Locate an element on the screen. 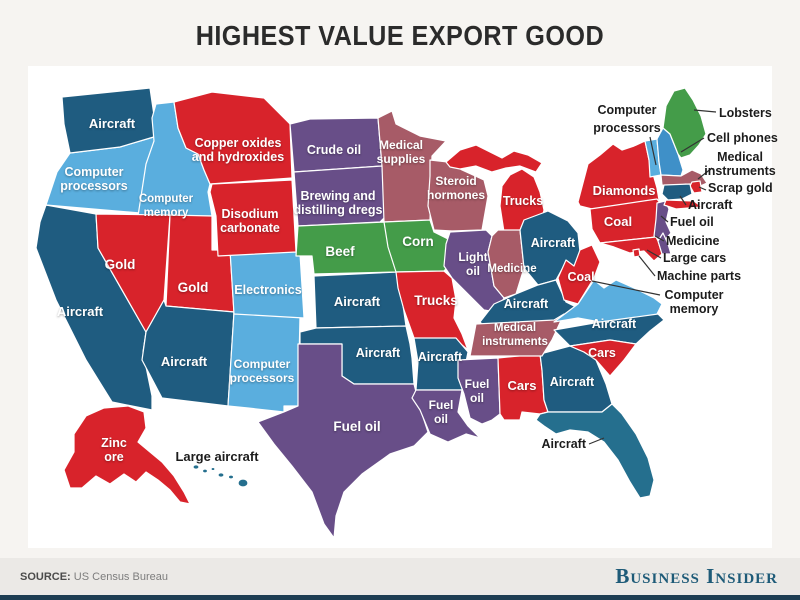  state-ak is located at coordinates (127, 455).